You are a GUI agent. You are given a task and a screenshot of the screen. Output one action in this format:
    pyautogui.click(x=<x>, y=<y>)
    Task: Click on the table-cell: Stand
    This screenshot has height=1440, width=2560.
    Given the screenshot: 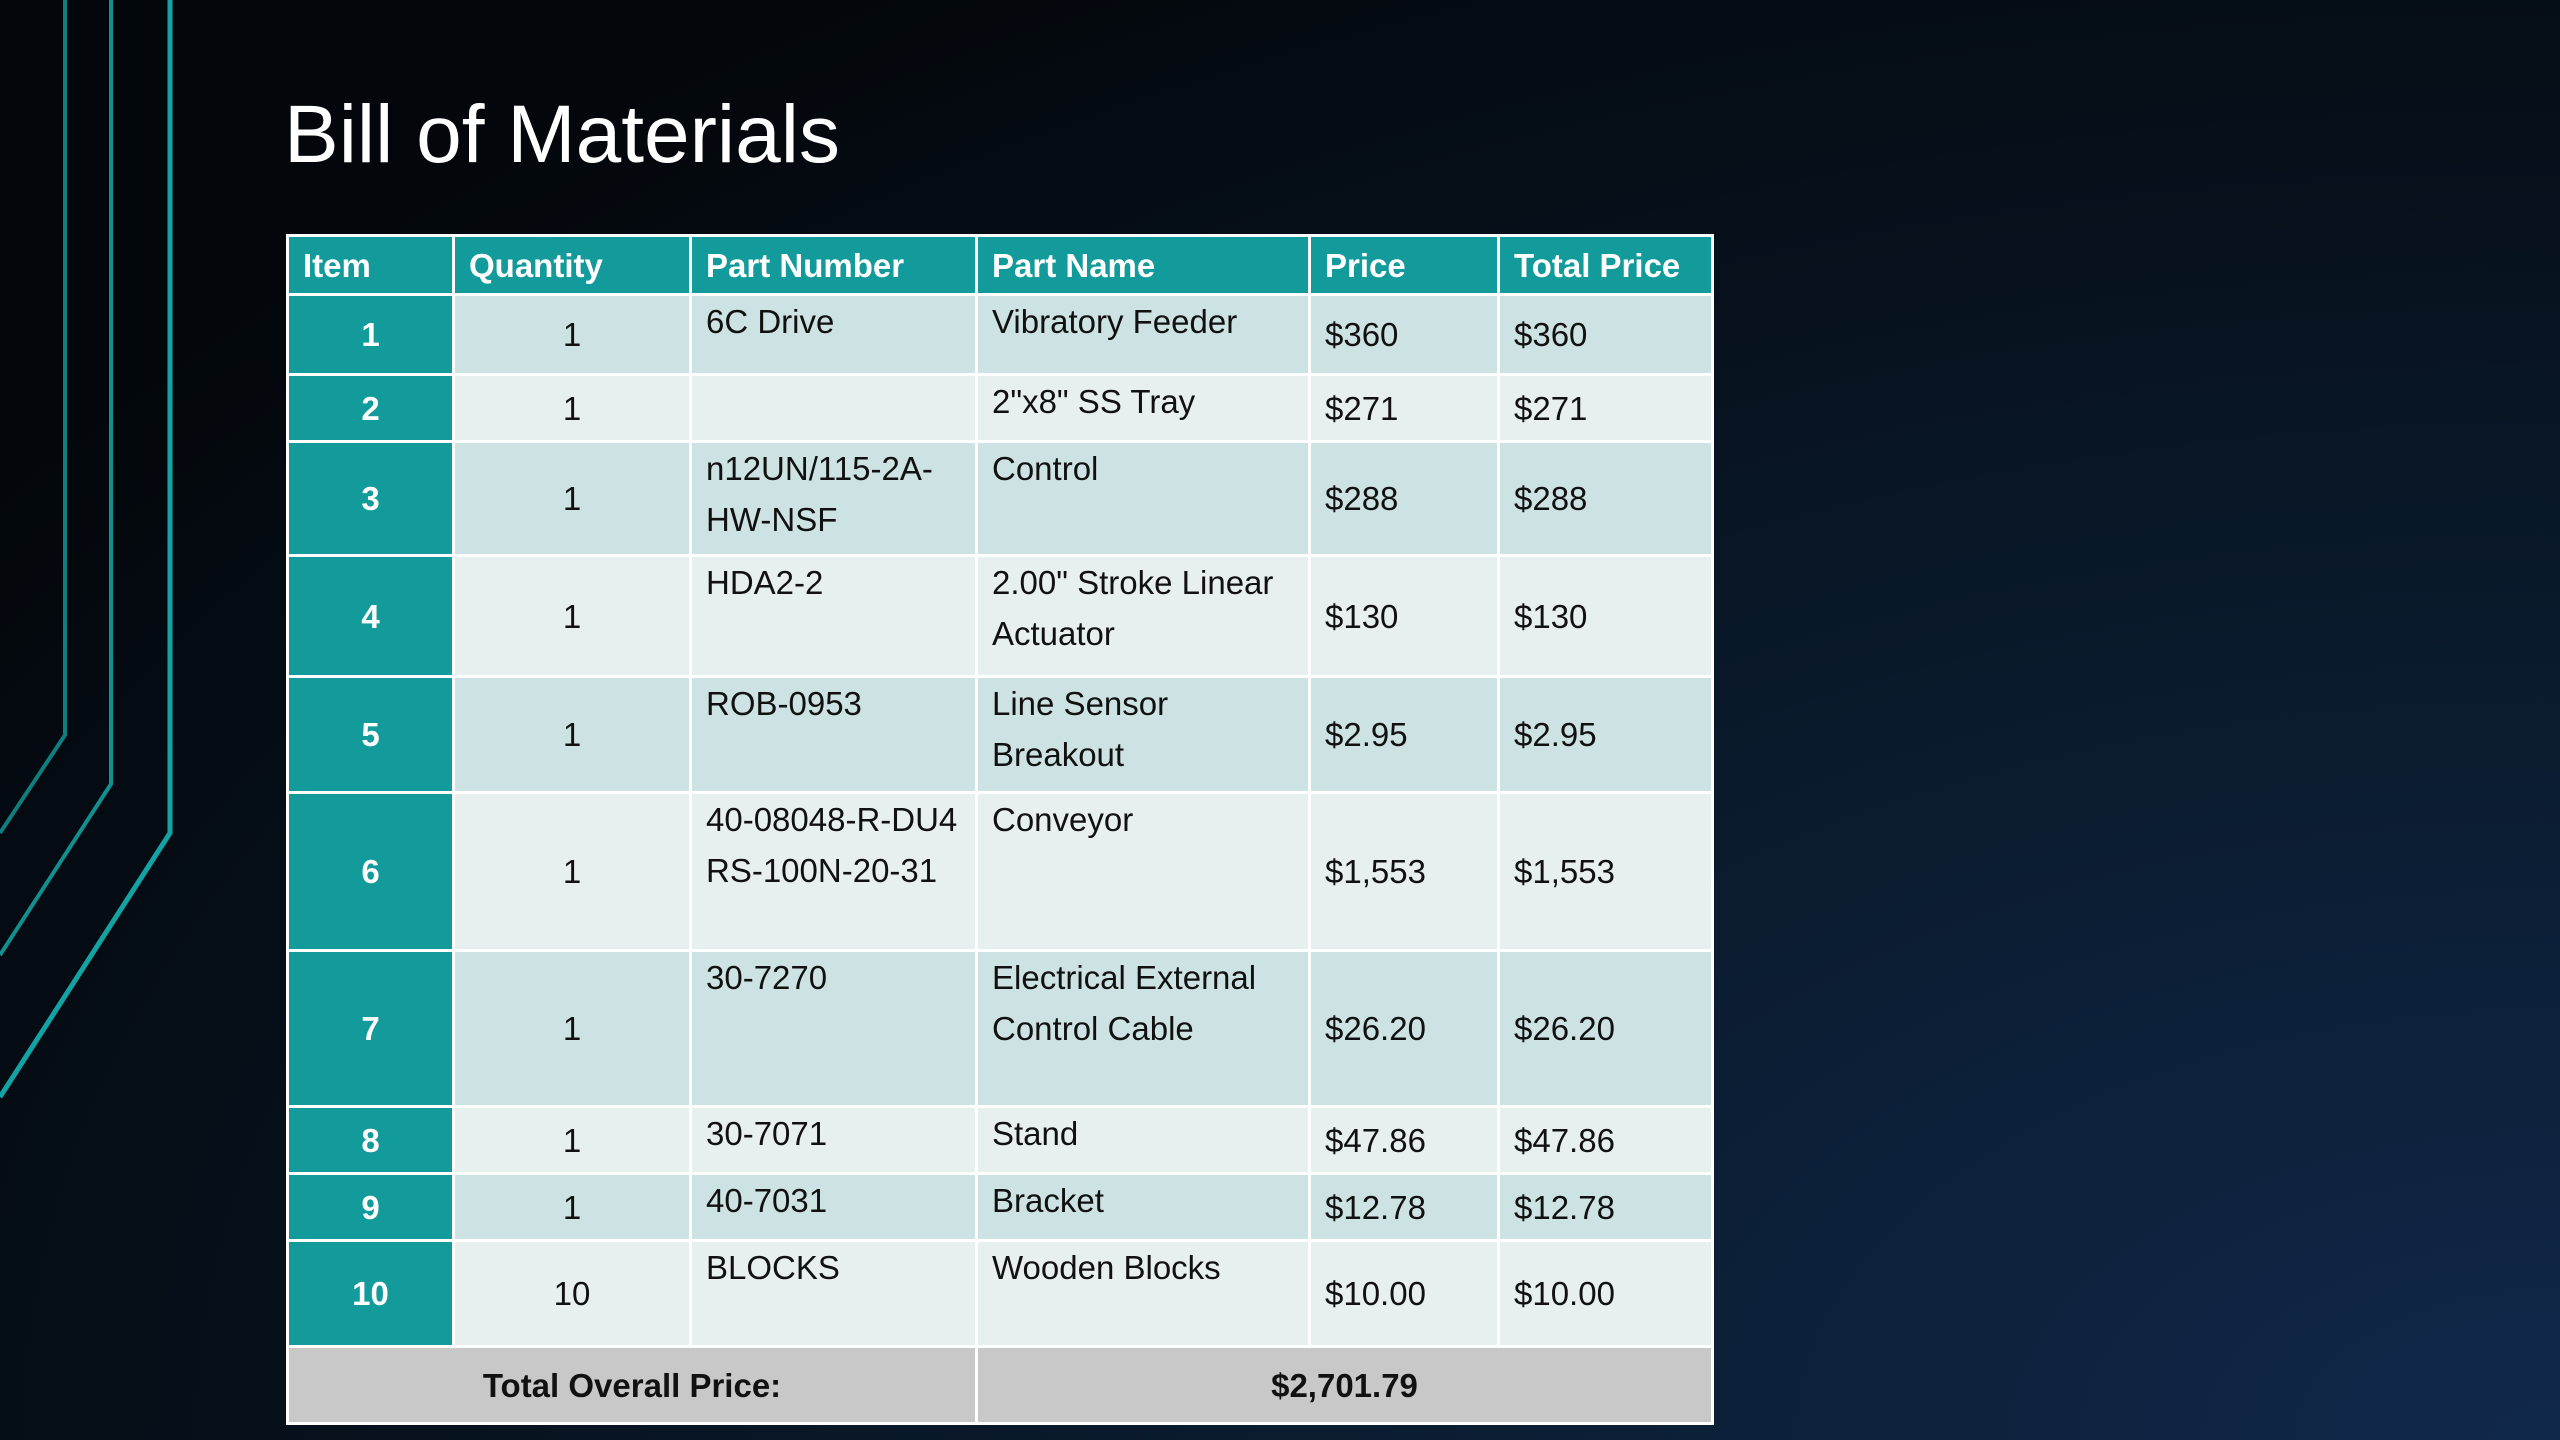 What is the action you would take?
    pyautogui.click(x=1143, y=1140)
    